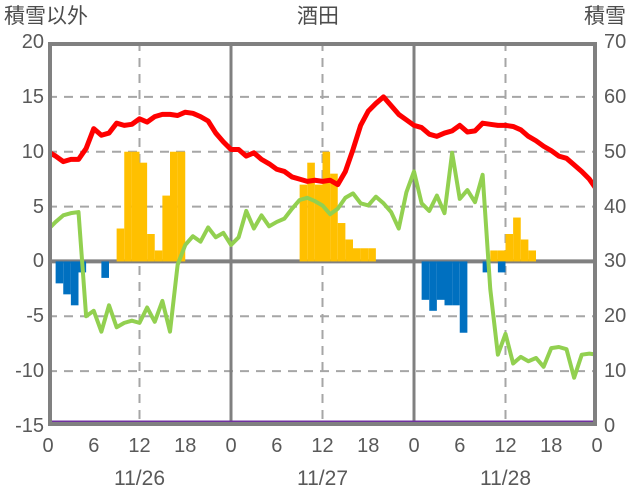 The height and width of the screenshot is (501, 636). What do you see at coordinates (322, 478) in the screenshot?
I see `x-day-label: 11/27` at bounding box center [322, 478].